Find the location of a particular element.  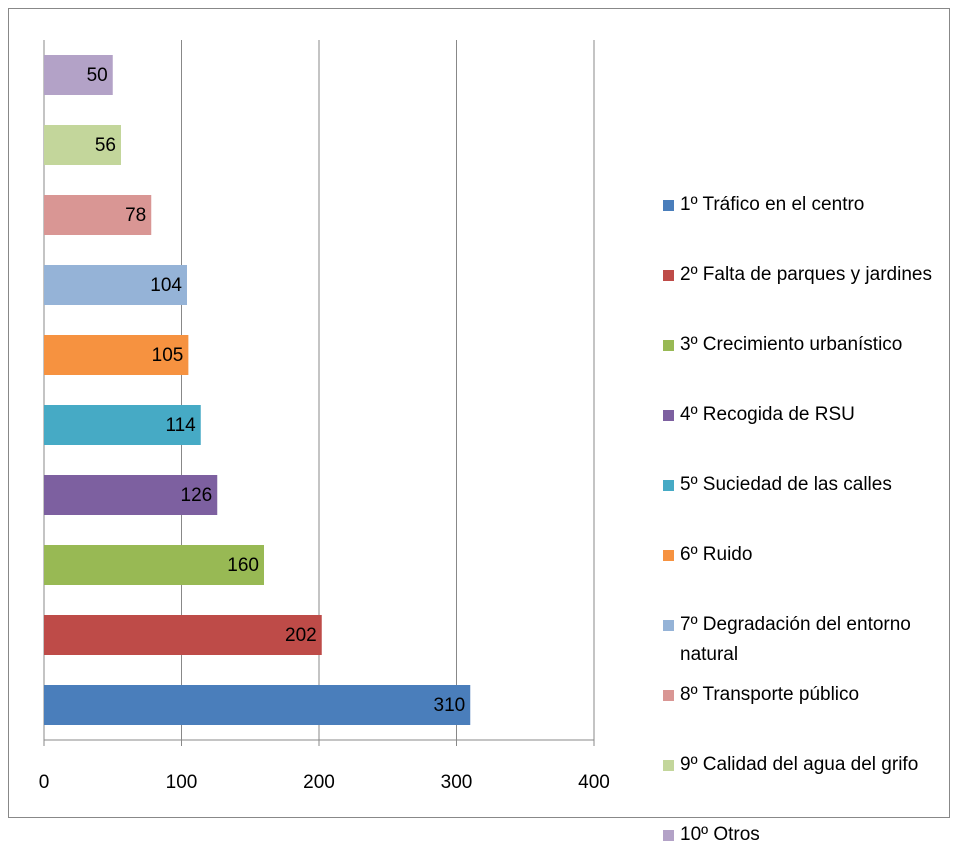

x-tick-label: 100 is located at coordinates (182, 782).